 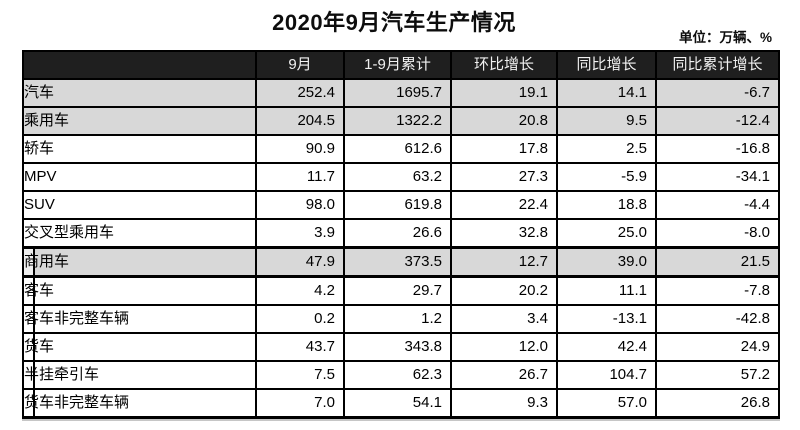 I want to click on value-cell: -12.4, so click(x=717, y=121).